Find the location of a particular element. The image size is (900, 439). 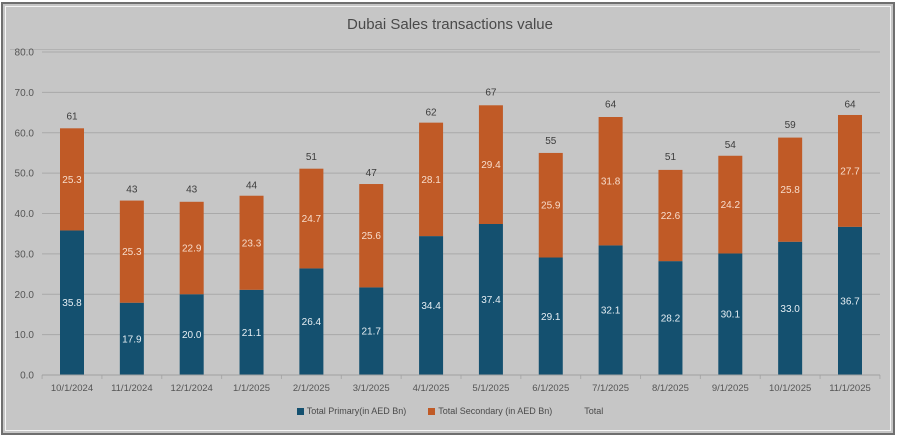

data-label-secondary: 25.8 is located at coordinates (790, 190).